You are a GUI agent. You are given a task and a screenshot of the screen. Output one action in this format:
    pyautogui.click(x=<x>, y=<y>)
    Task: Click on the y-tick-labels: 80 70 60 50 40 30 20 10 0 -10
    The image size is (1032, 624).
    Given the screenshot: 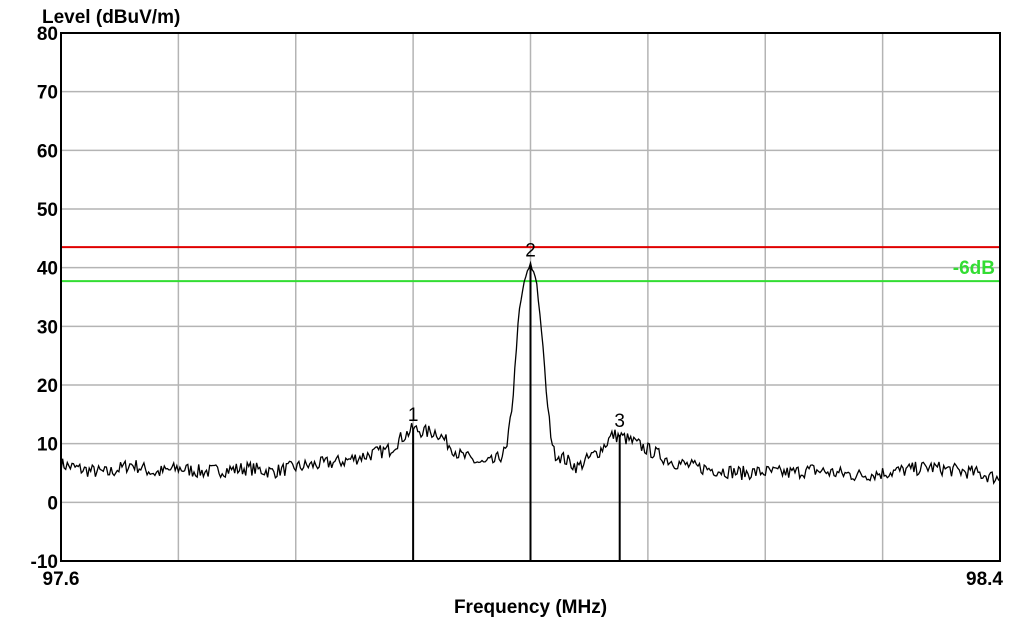 What is the action you would take?
    pyautogui.click(x=44, y=298)
    